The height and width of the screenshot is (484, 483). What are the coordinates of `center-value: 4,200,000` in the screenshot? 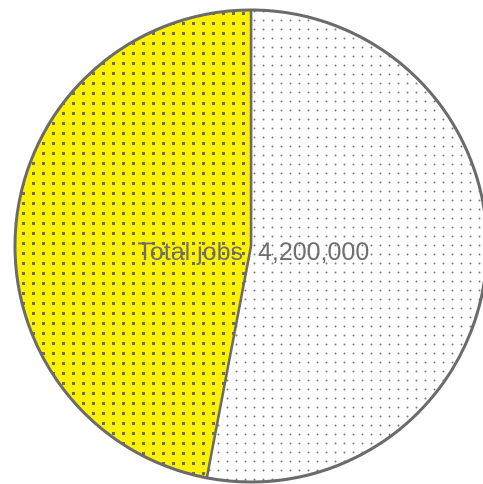 It's located at (313, 252).